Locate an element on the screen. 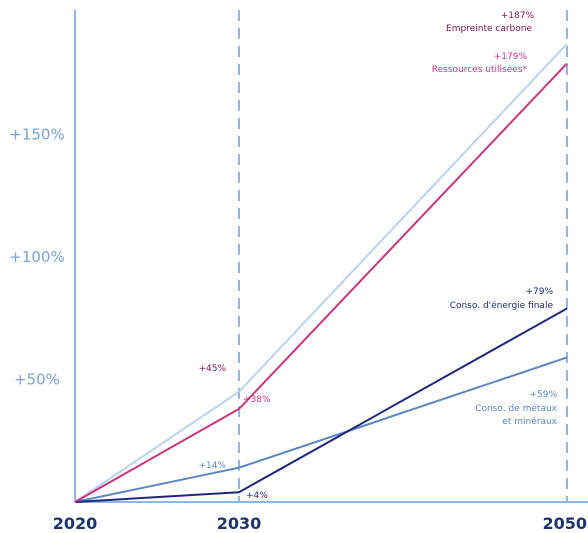 This screenshot has height=533, width=588. data-label: +187% is located at coordinates (518, 16).